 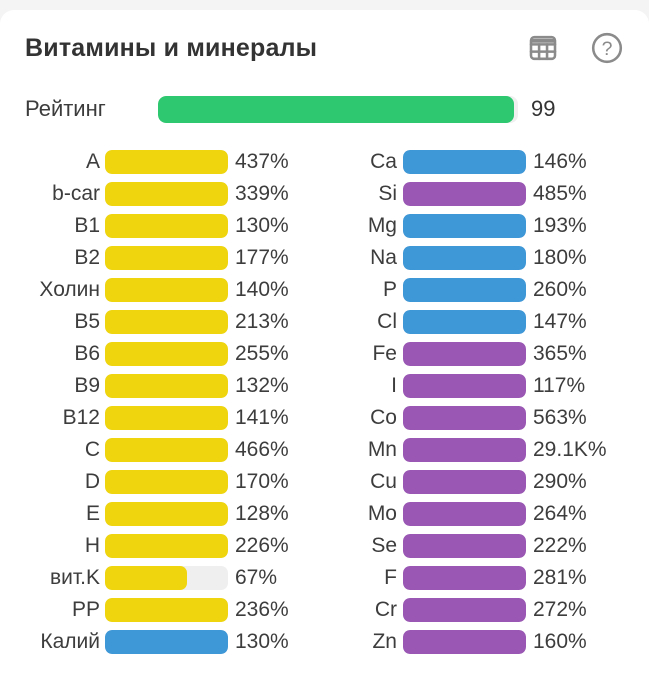 I want to click on help-button: ?, so click(x=607, y=48).